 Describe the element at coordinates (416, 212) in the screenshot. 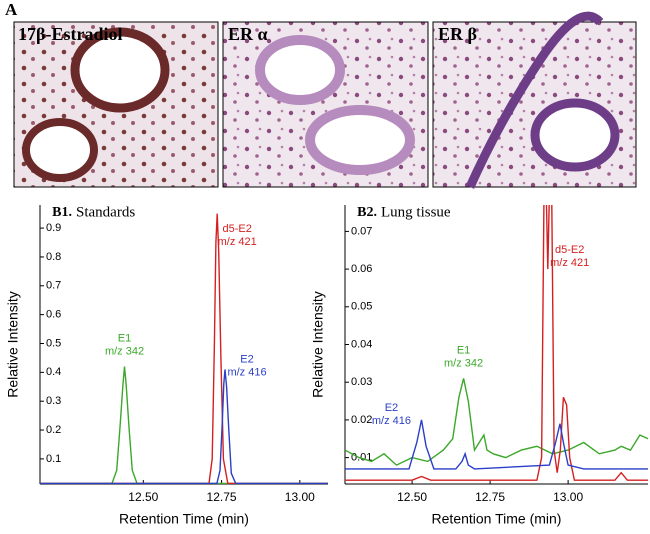

I see `chart-title: Lung tissue` at that location.